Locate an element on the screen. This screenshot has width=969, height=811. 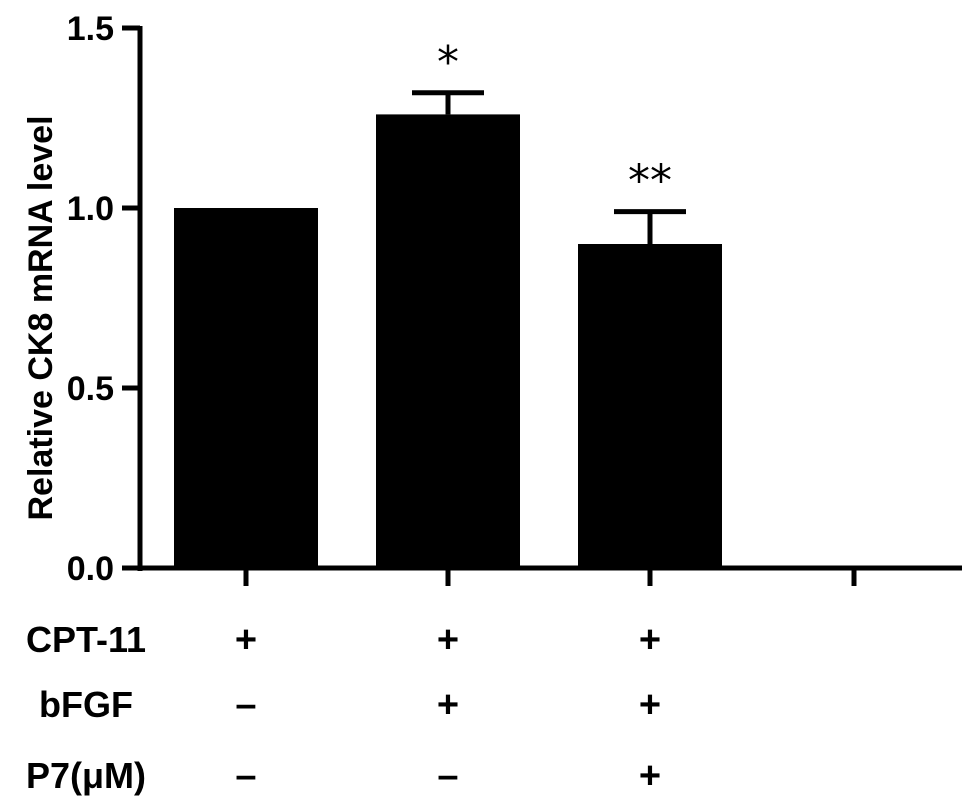
y-tick-label: 1.5 is located at coordinates (90, 29).